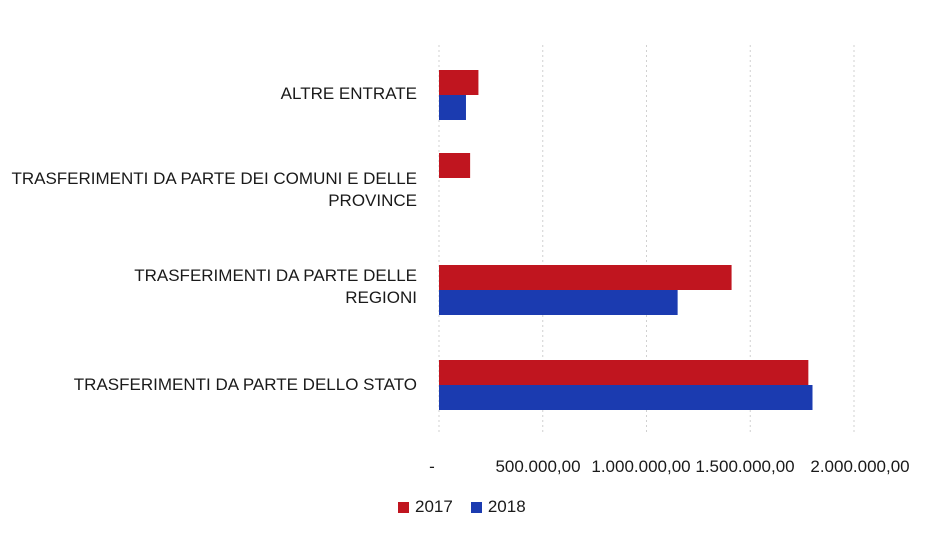  What do you see at coordinates (462, 507) in the screenshot?
I see `legend: 2017 2018` at bounding box center [462, 507].